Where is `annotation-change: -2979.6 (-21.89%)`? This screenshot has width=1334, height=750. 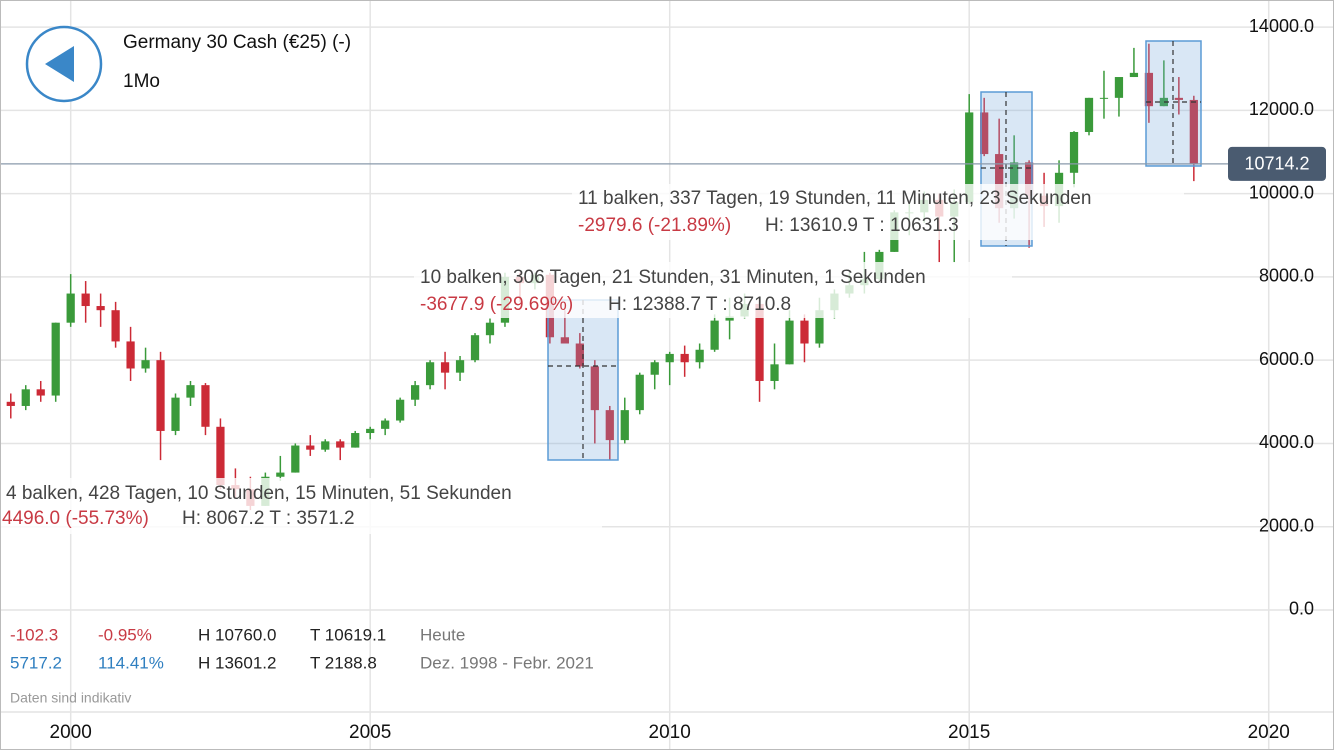 annotation-change: -2979.6 (-21.89%) is located at coordinates (654, 225).